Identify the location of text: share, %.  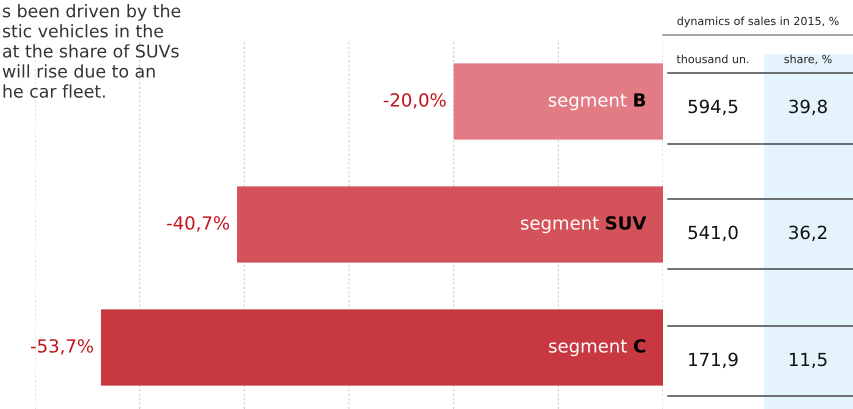
(808, 59).